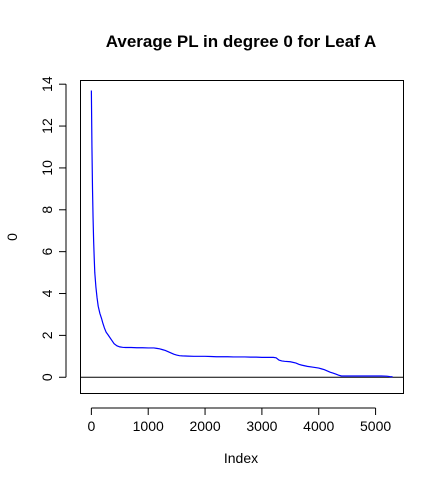  I want to click on y-tick-label: 2, so click(47, 335).